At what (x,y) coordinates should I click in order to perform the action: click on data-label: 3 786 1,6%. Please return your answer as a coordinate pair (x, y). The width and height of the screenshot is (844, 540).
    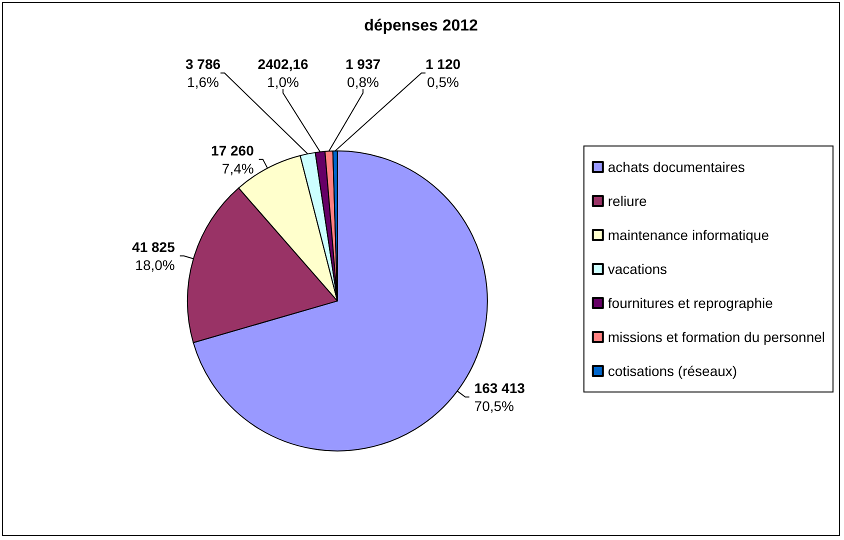
    Looking at the image, I should click on (203, 73).